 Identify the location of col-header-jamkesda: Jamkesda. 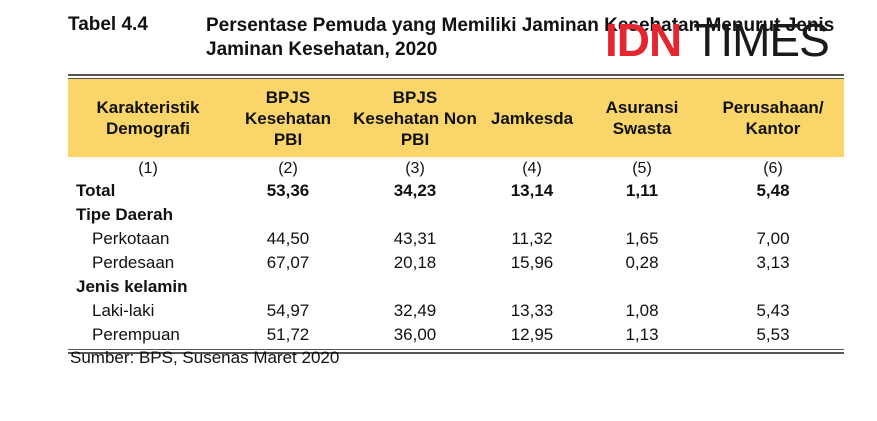
(532, 118).